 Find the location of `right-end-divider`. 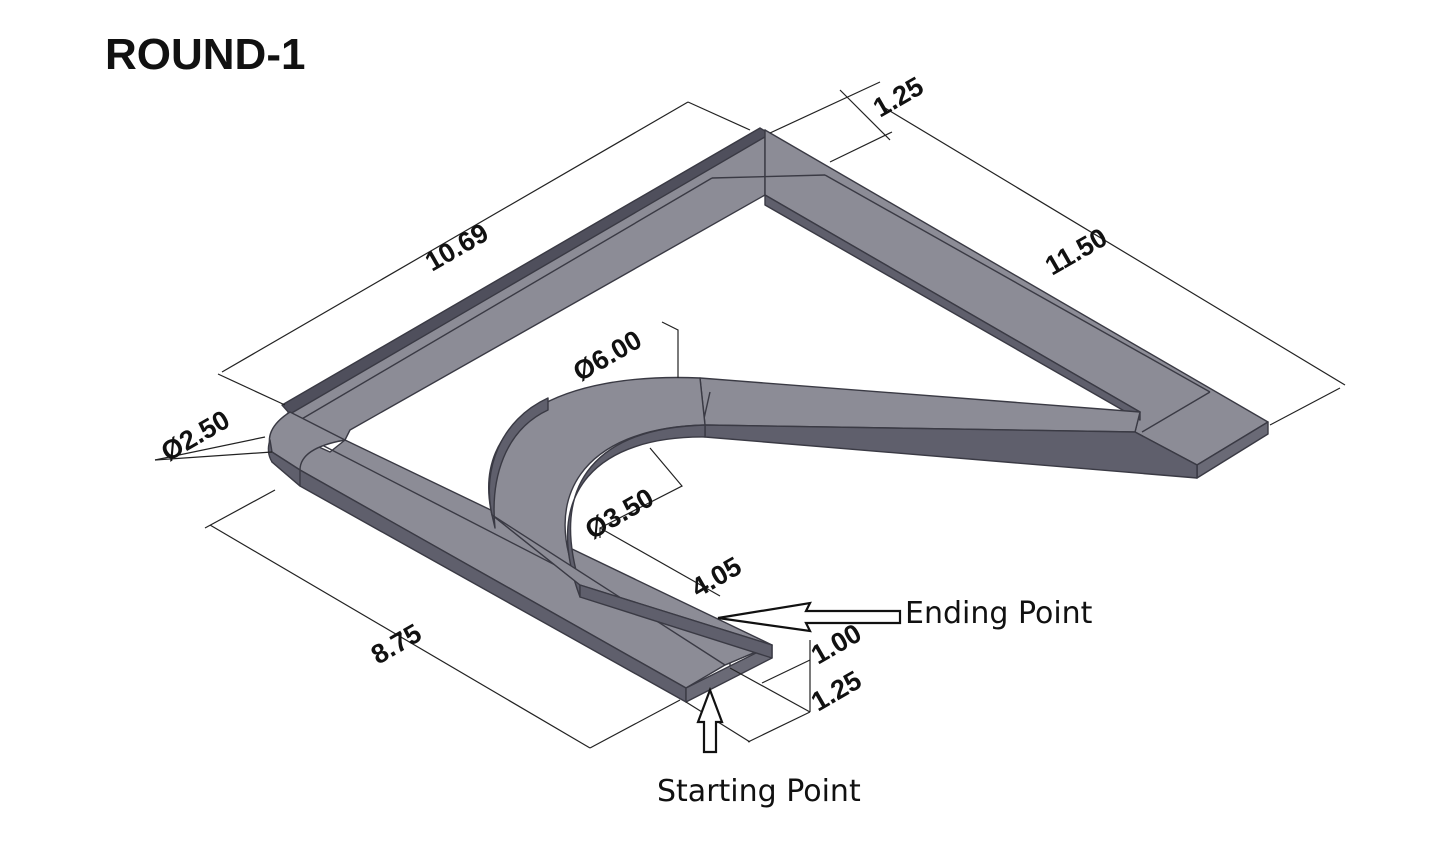

right-end-divider is located at coordinates (1176, 412).